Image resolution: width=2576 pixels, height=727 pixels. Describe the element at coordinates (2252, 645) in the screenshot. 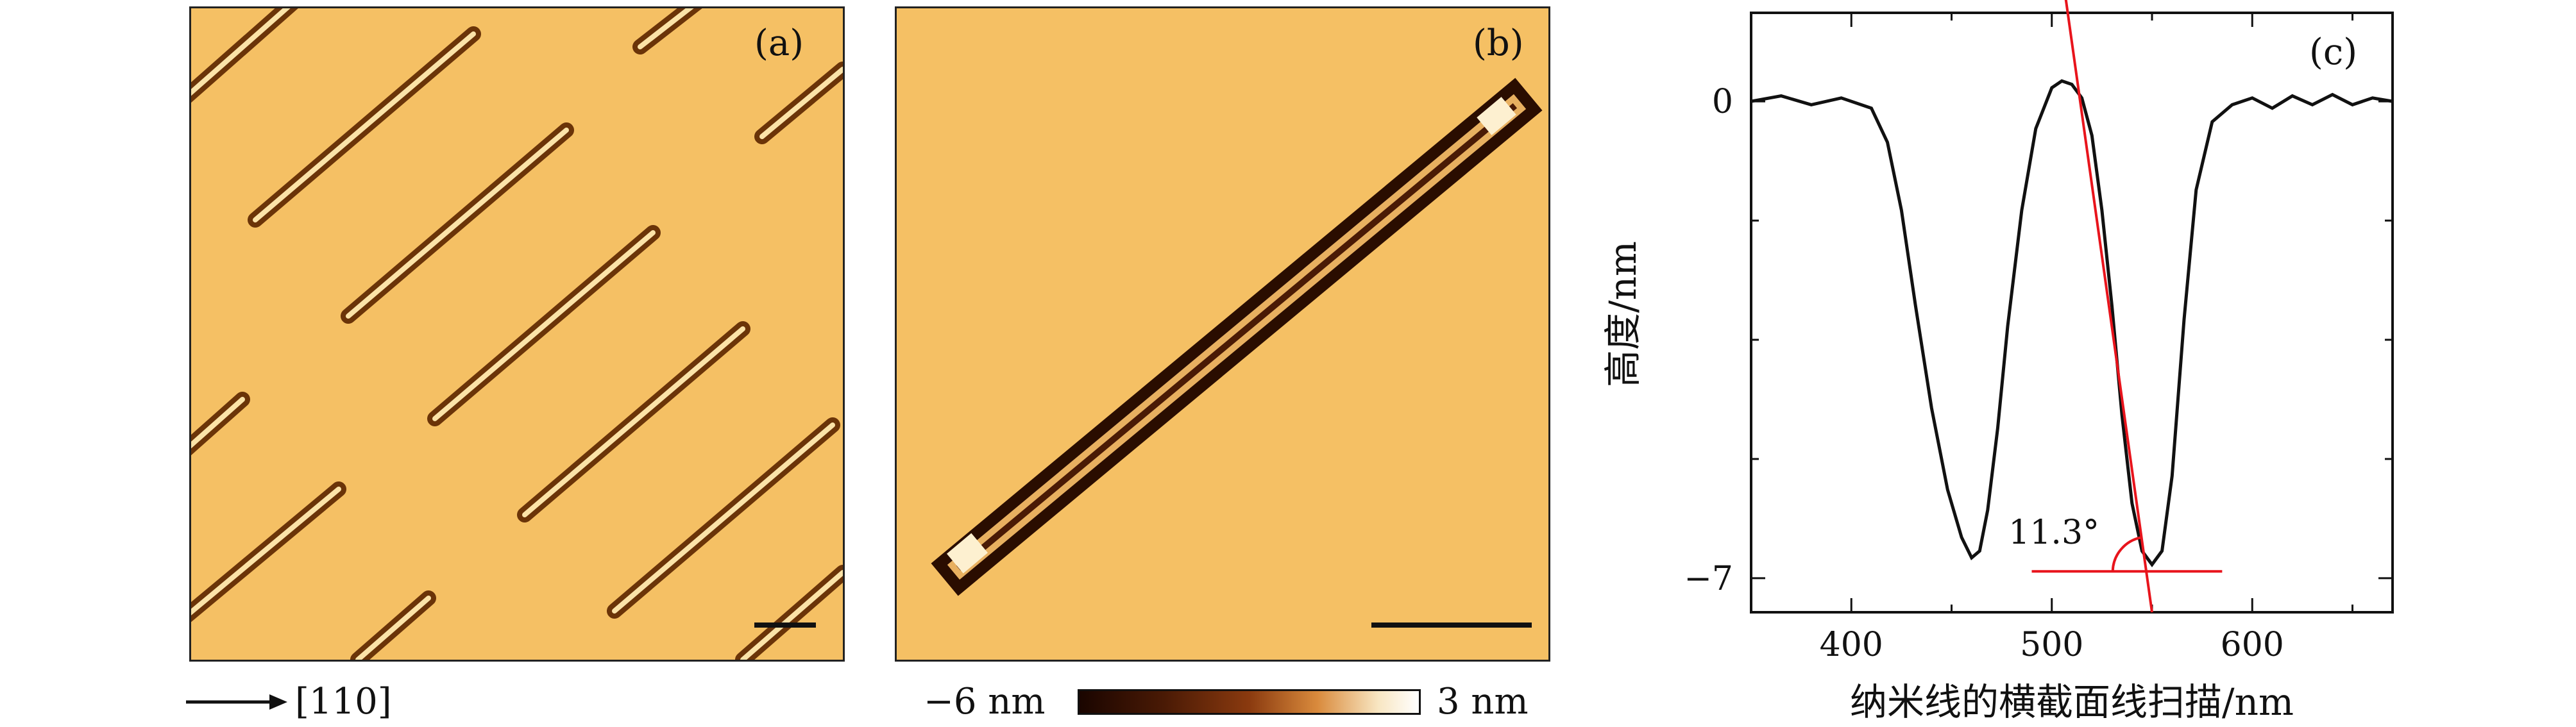

I see `x-tick-label: 600` at that location.